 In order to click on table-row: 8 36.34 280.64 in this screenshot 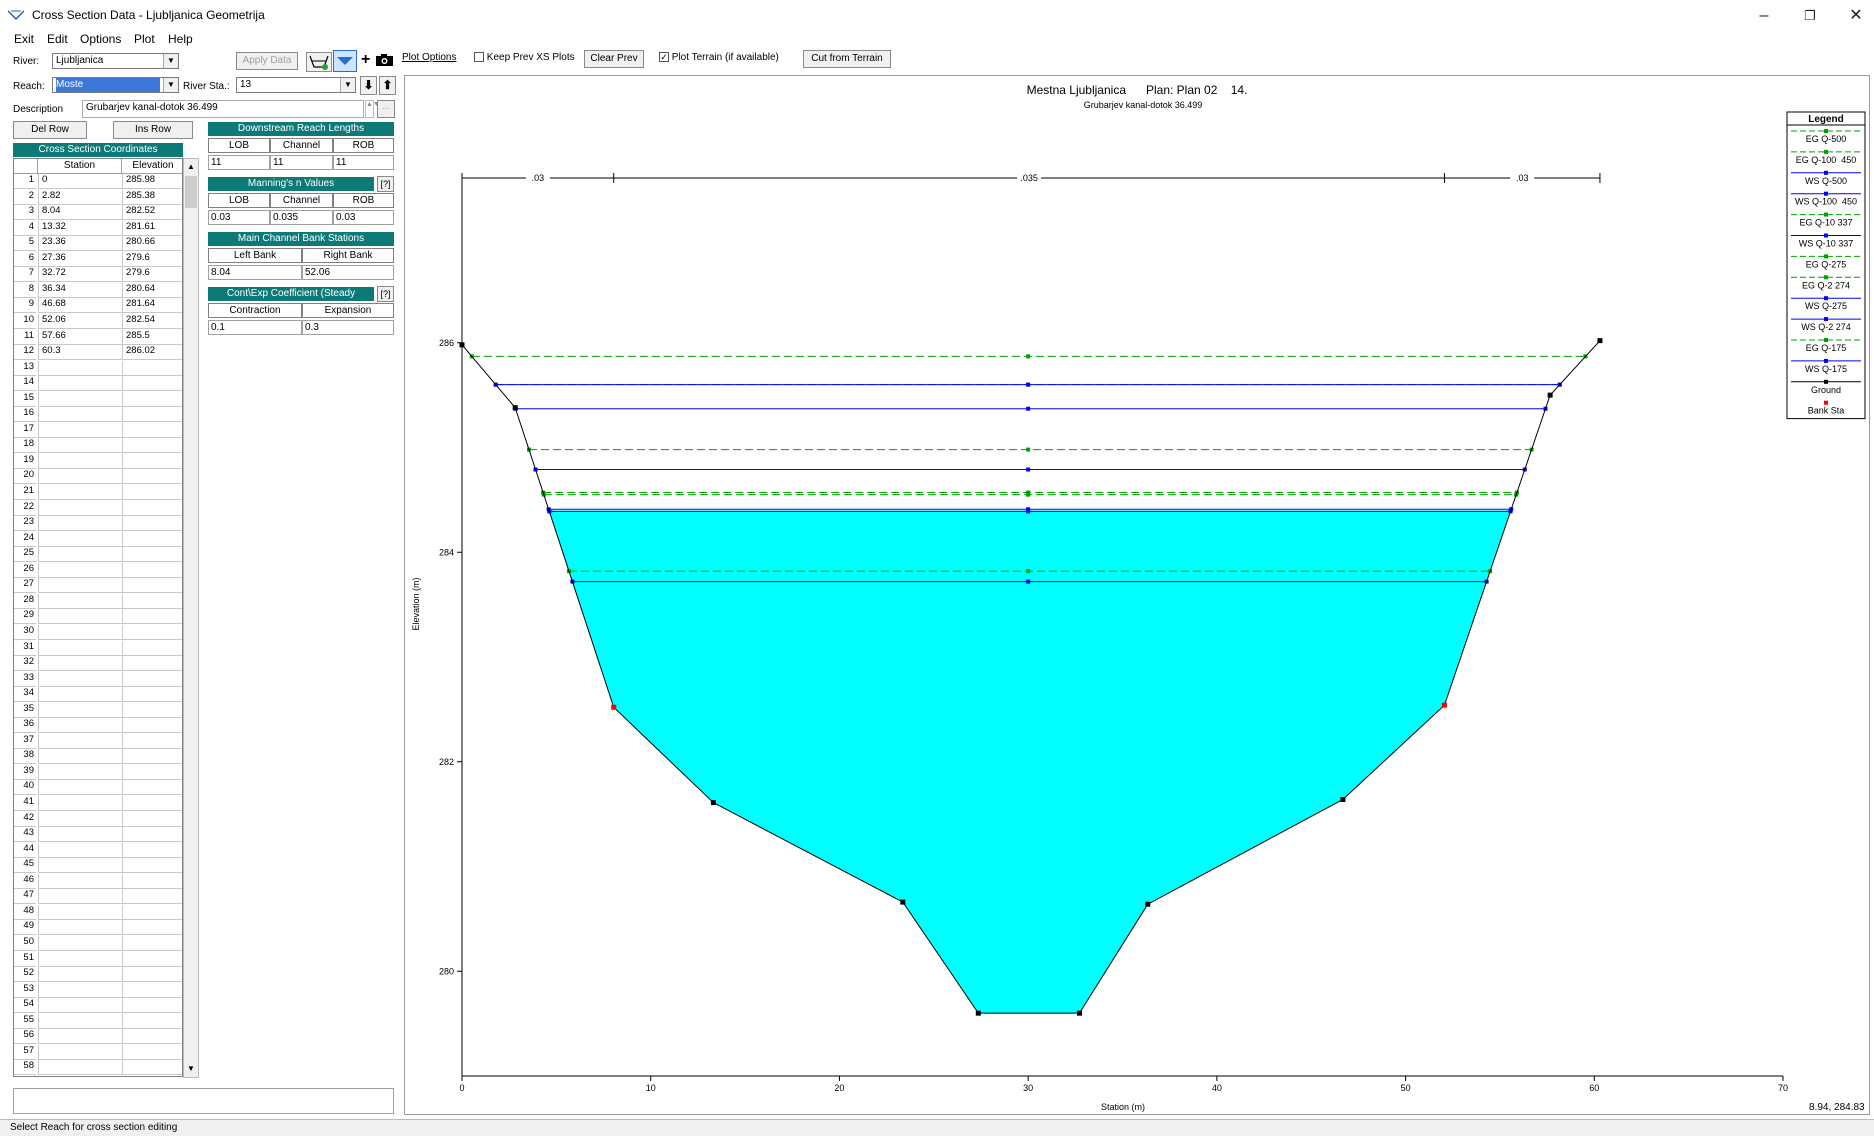, I will do `click(98, 290)`.